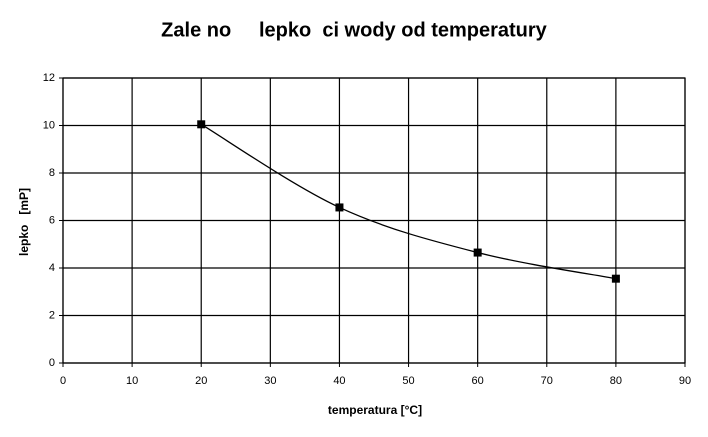 The height and width of the screenshot is (437, 708). Describe the element at coordinates (49, 78) in the screenshot. I see `y-tick-label: 12` at that location.